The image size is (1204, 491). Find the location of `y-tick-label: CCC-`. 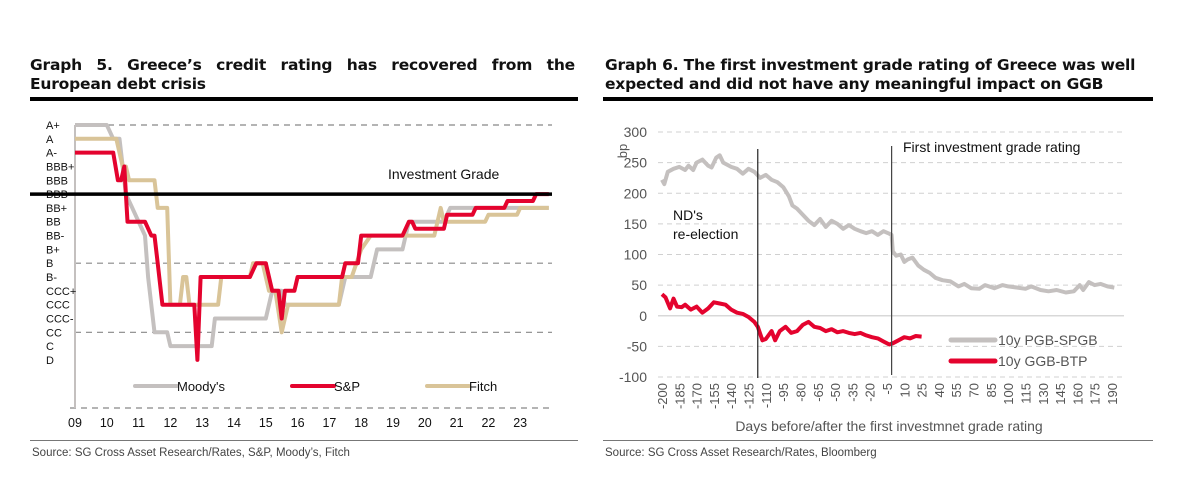

y-tick-label: CCC- is located at coordinates (60, 319).